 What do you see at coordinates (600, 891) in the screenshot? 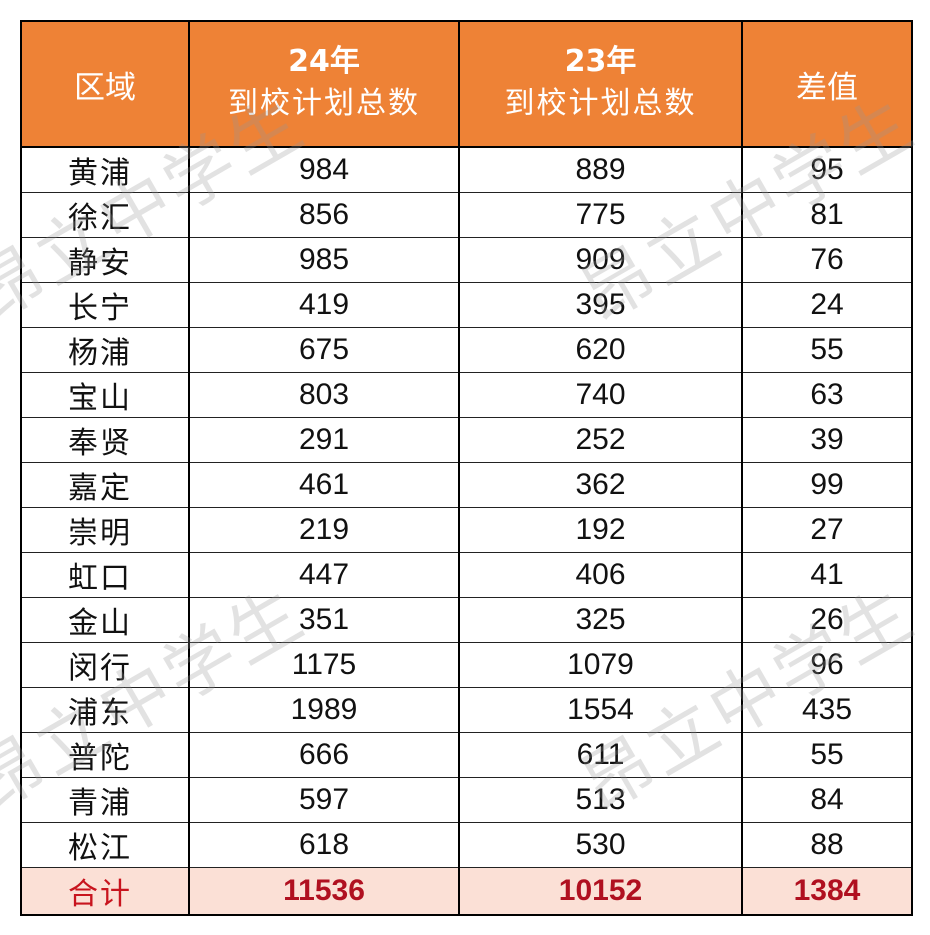
I see `total-y23: 10152` at bounding box center [600, 891].